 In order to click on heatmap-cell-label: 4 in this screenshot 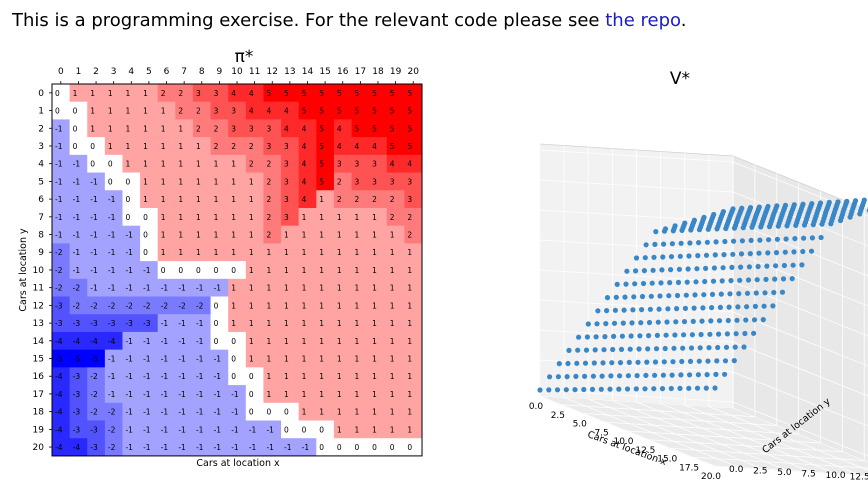, I will do `click(286, 128)`.